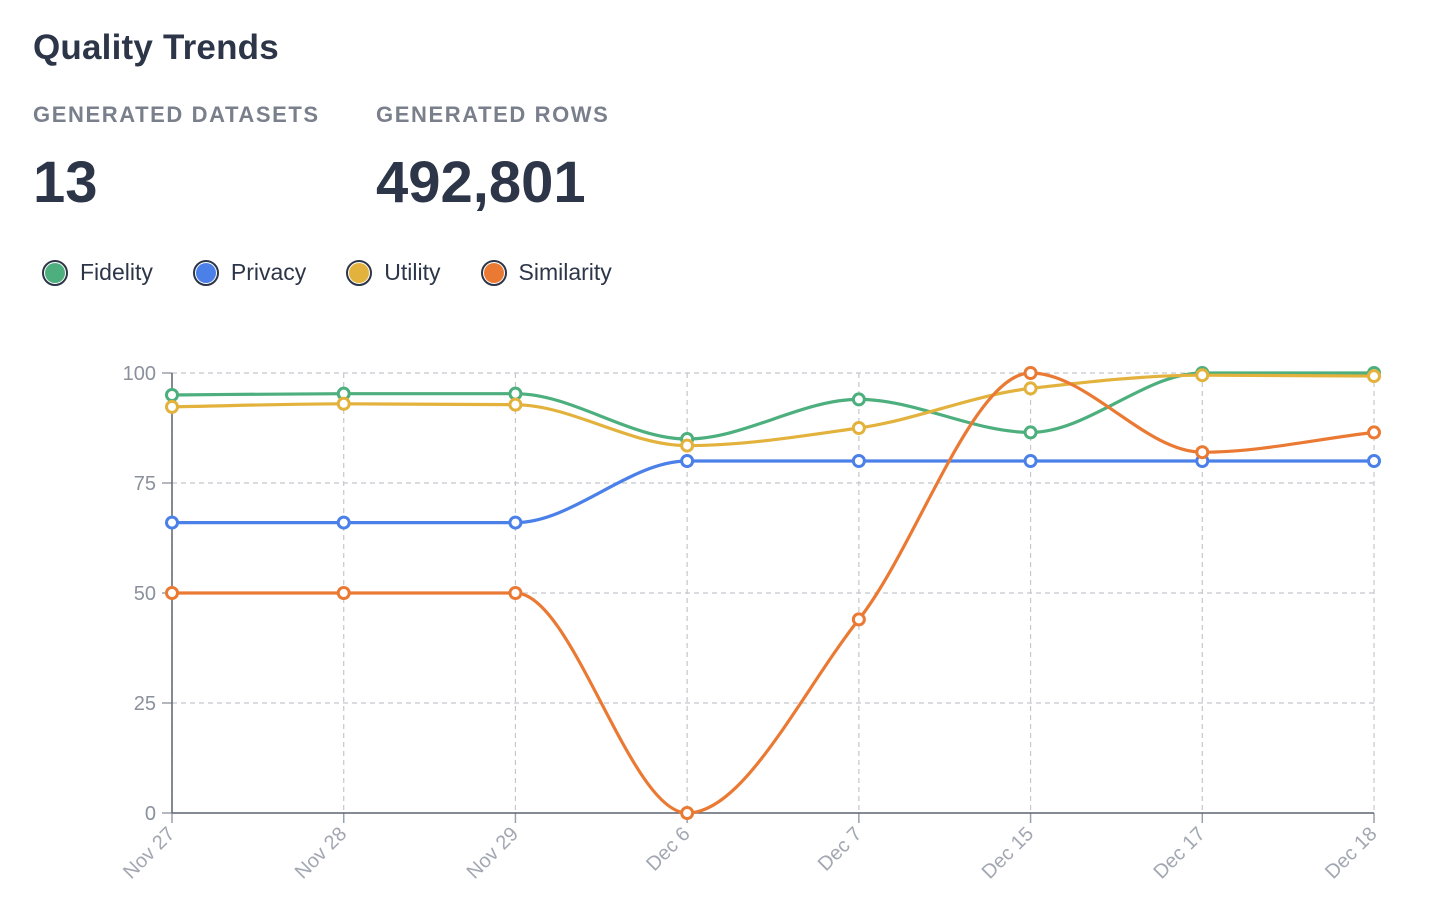 The height and width of the screenshot is (912, 1430). I want to click on series-line-privacy, so click(773, 492).